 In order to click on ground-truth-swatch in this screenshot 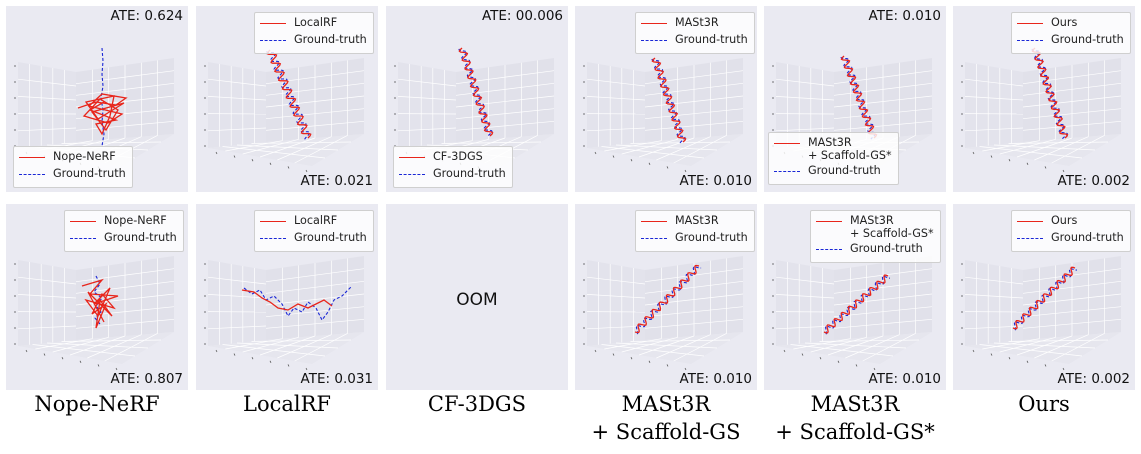, I will do `click(654, 238)`.